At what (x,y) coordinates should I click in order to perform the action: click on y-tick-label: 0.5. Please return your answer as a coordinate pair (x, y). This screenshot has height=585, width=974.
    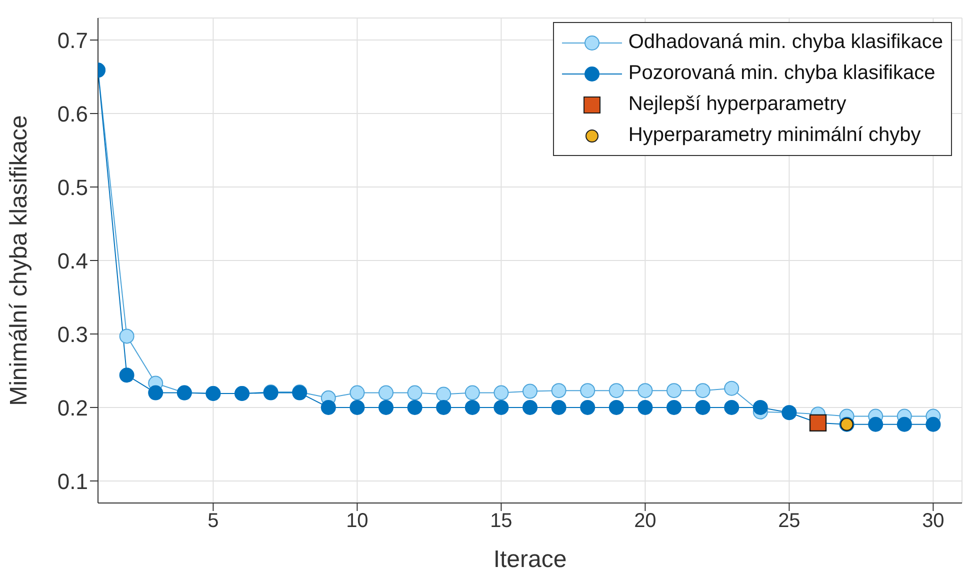
    Looking at the image, I should click on (72, 187).